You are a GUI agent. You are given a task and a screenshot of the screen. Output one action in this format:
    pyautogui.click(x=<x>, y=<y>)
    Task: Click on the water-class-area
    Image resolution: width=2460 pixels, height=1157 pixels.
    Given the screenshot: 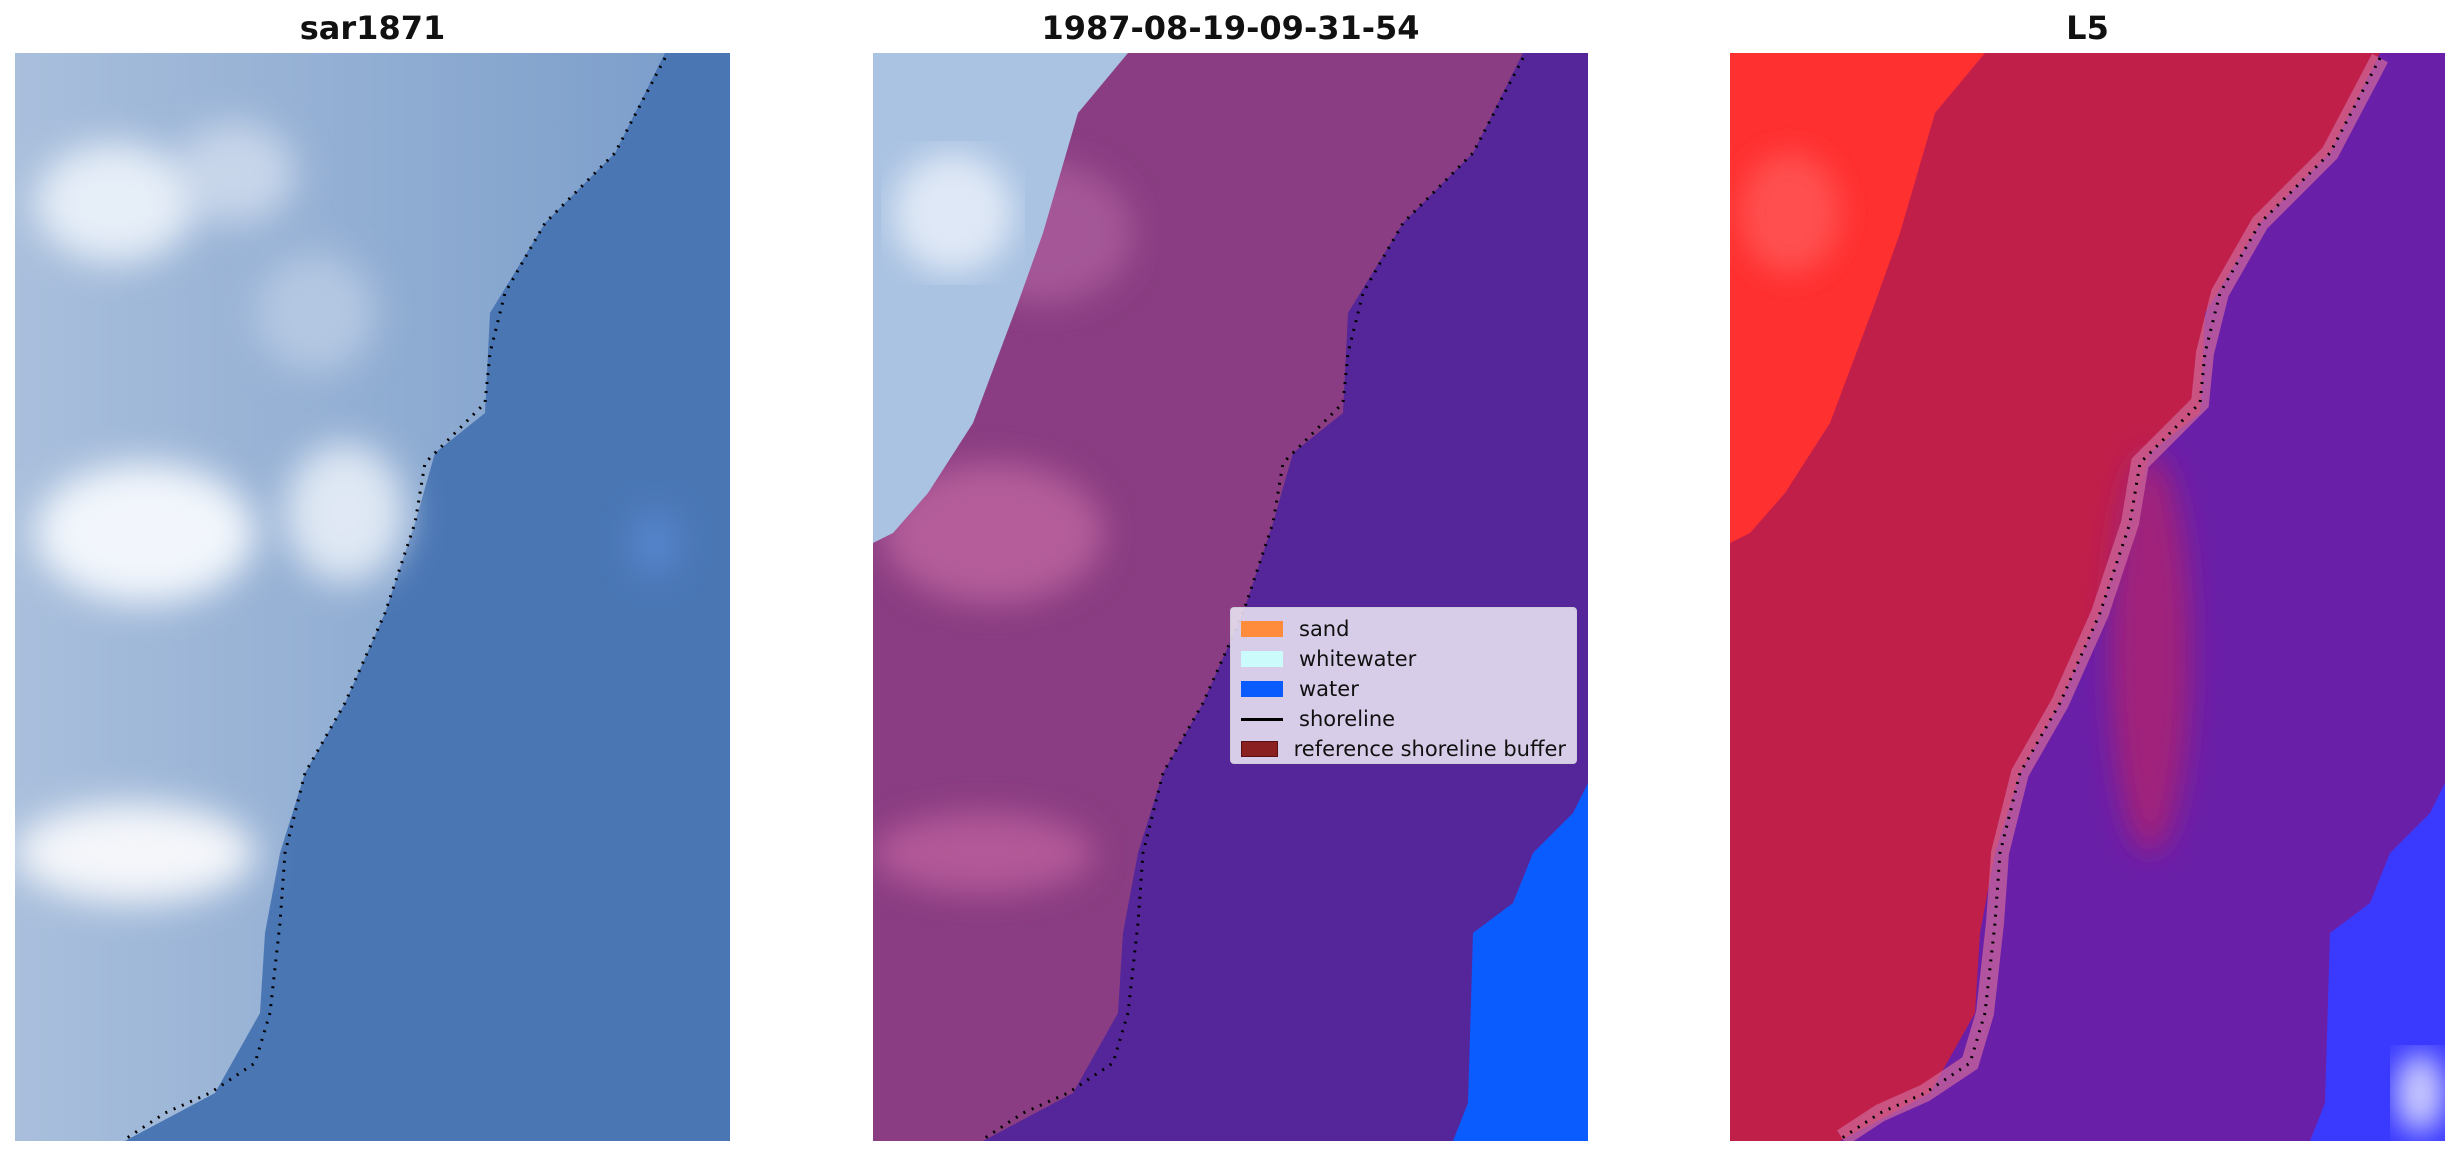 What is the action you would take?
    pyautogui.click(x=1520, y=962)
    